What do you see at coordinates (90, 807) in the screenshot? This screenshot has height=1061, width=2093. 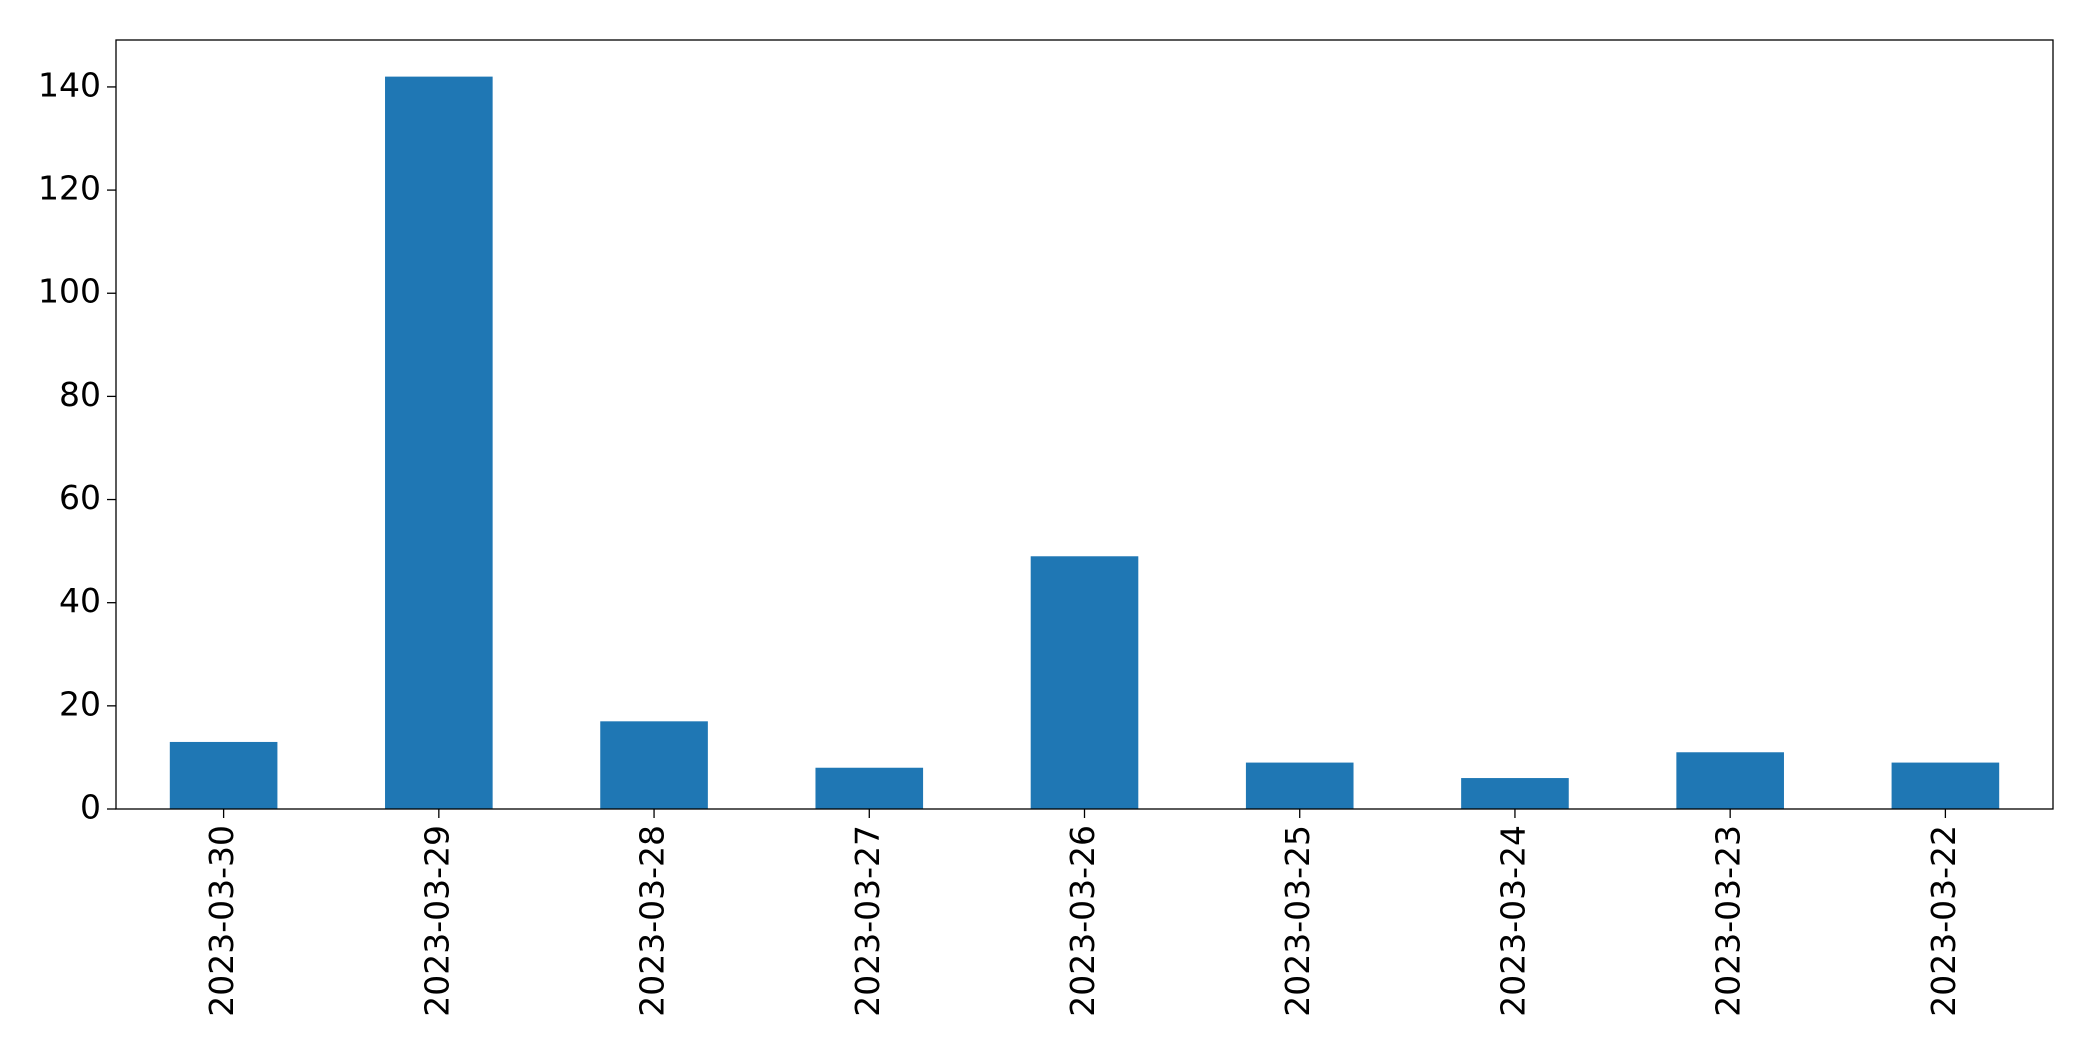 I see `y-tick-label: 0` at bounding box center [90, 807].